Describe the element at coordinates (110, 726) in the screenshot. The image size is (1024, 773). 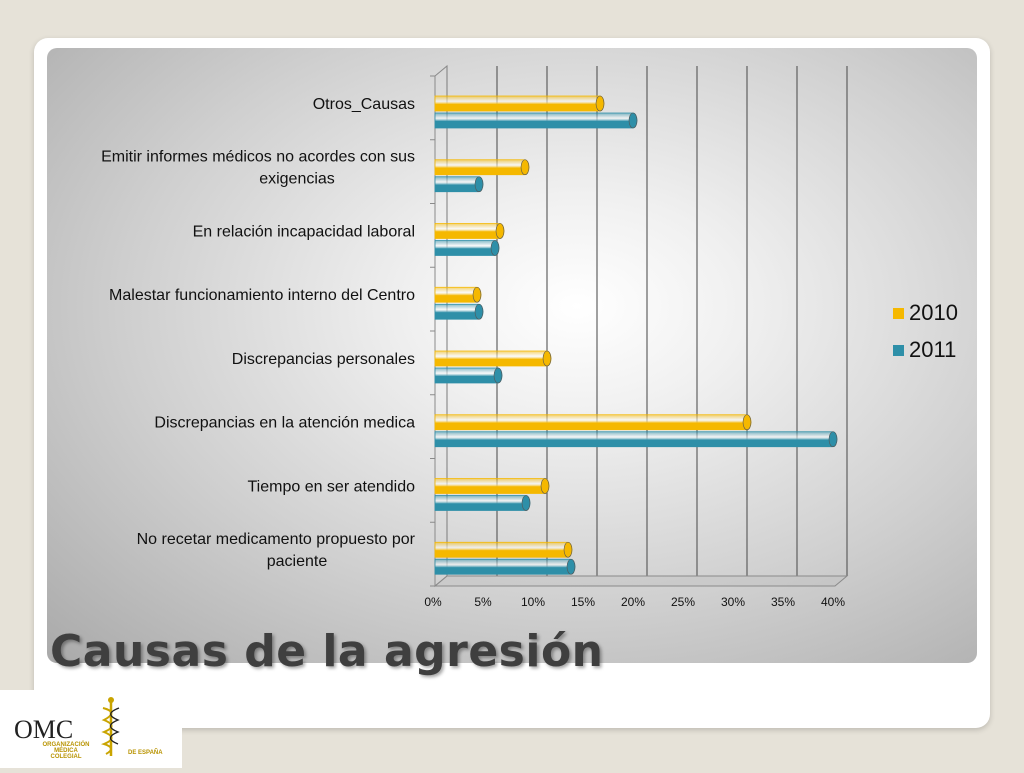
I see `caduceus-icon` at that location.